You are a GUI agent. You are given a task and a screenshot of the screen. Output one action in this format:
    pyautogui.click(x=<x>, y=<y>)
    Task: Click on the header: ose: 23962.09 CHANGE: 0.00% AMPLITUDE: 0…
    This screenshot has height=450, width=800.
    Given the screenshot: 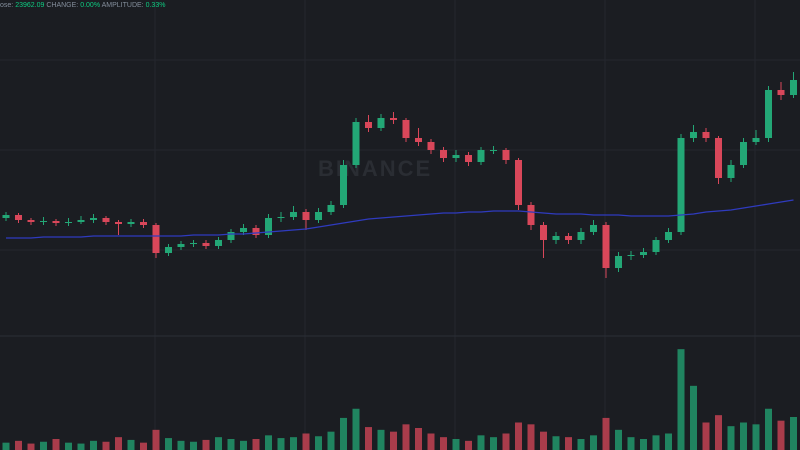 What is the action you would take?
    pyautogui.click(x=82, y=5)
    